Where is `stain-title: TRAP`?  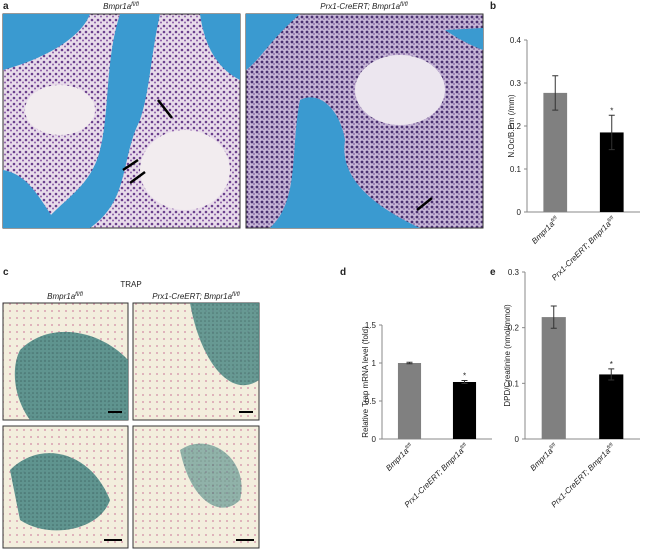
stain-title: TRAP is located at coordinates (130, 284).